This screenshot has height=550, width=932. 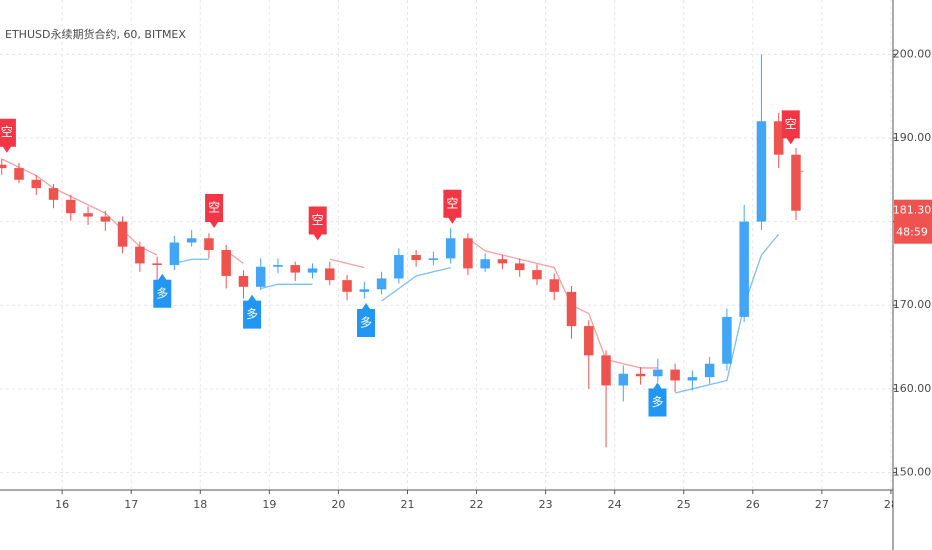 I want to click on y-tick-label: 190.00, so click(x=912, y=137).